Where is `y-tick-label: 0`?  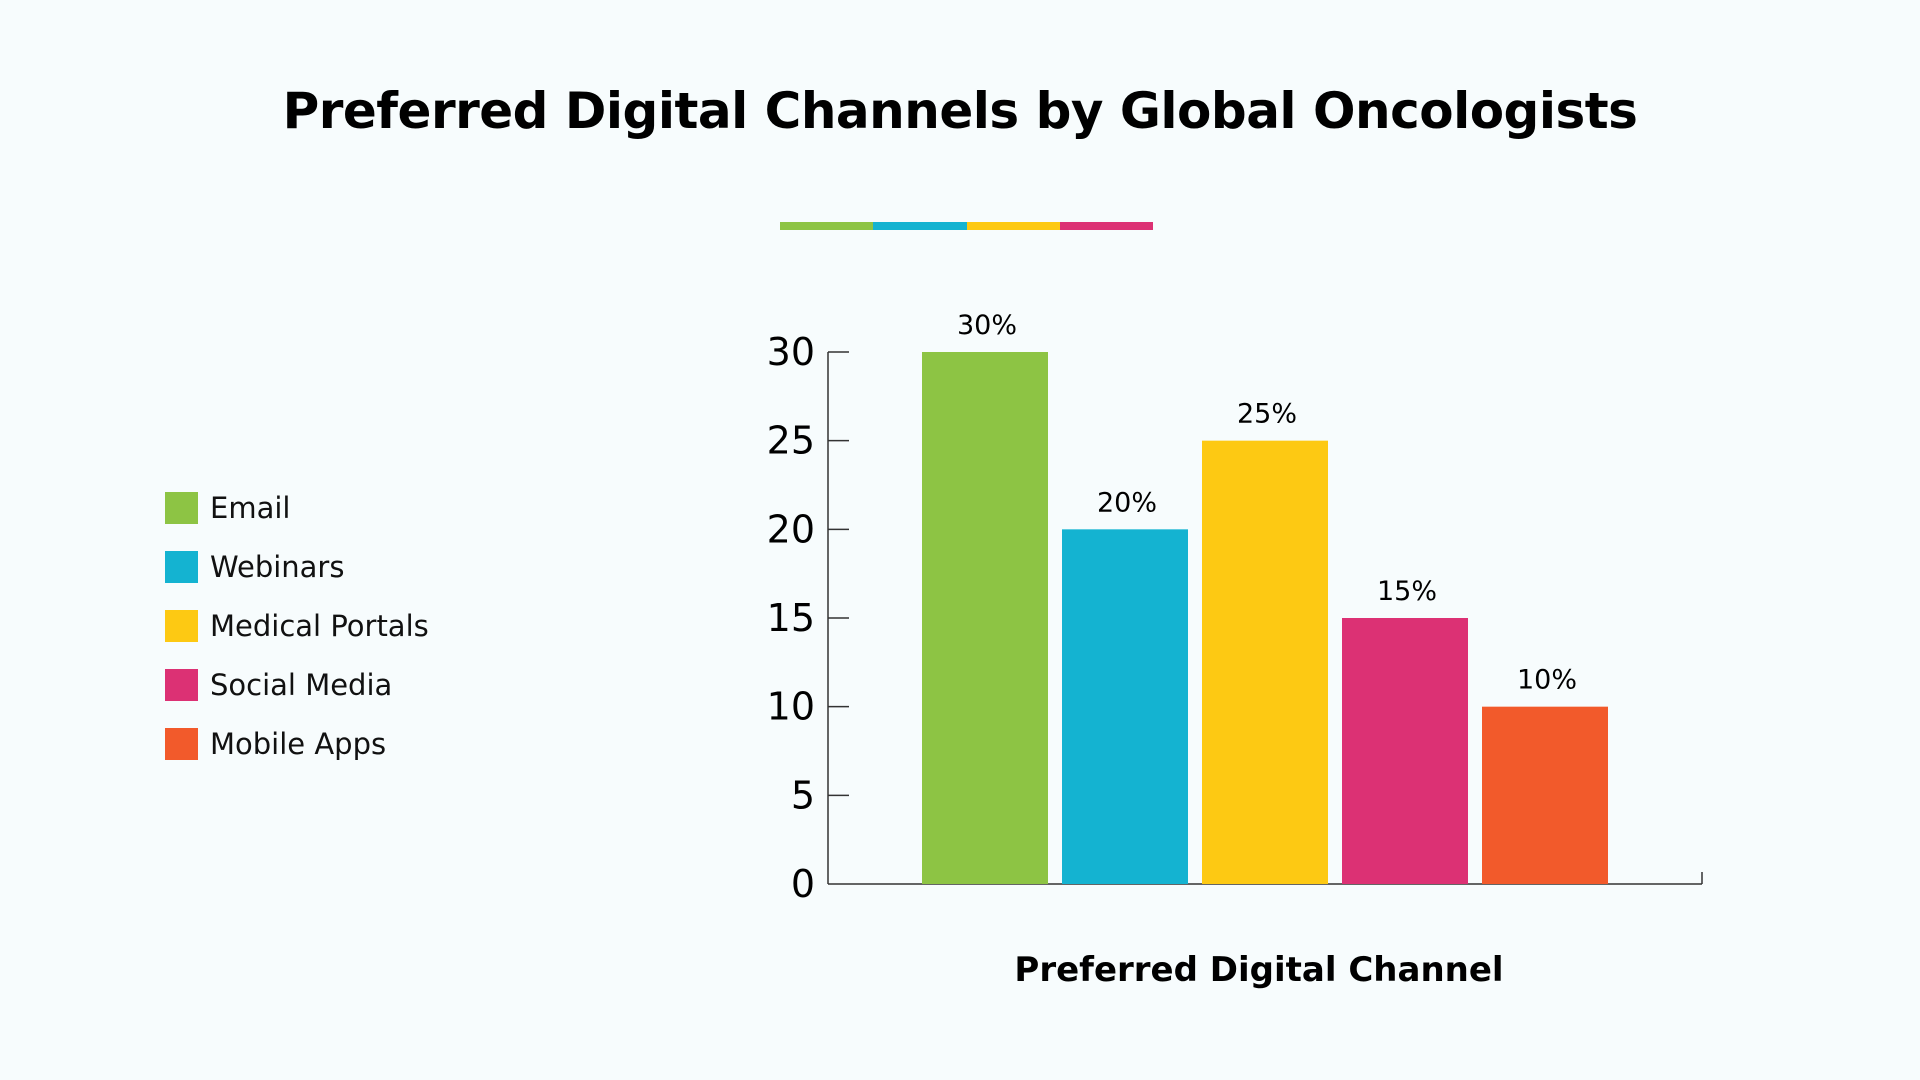 y-tick-label: 0 is located at coordinates (803, 884).